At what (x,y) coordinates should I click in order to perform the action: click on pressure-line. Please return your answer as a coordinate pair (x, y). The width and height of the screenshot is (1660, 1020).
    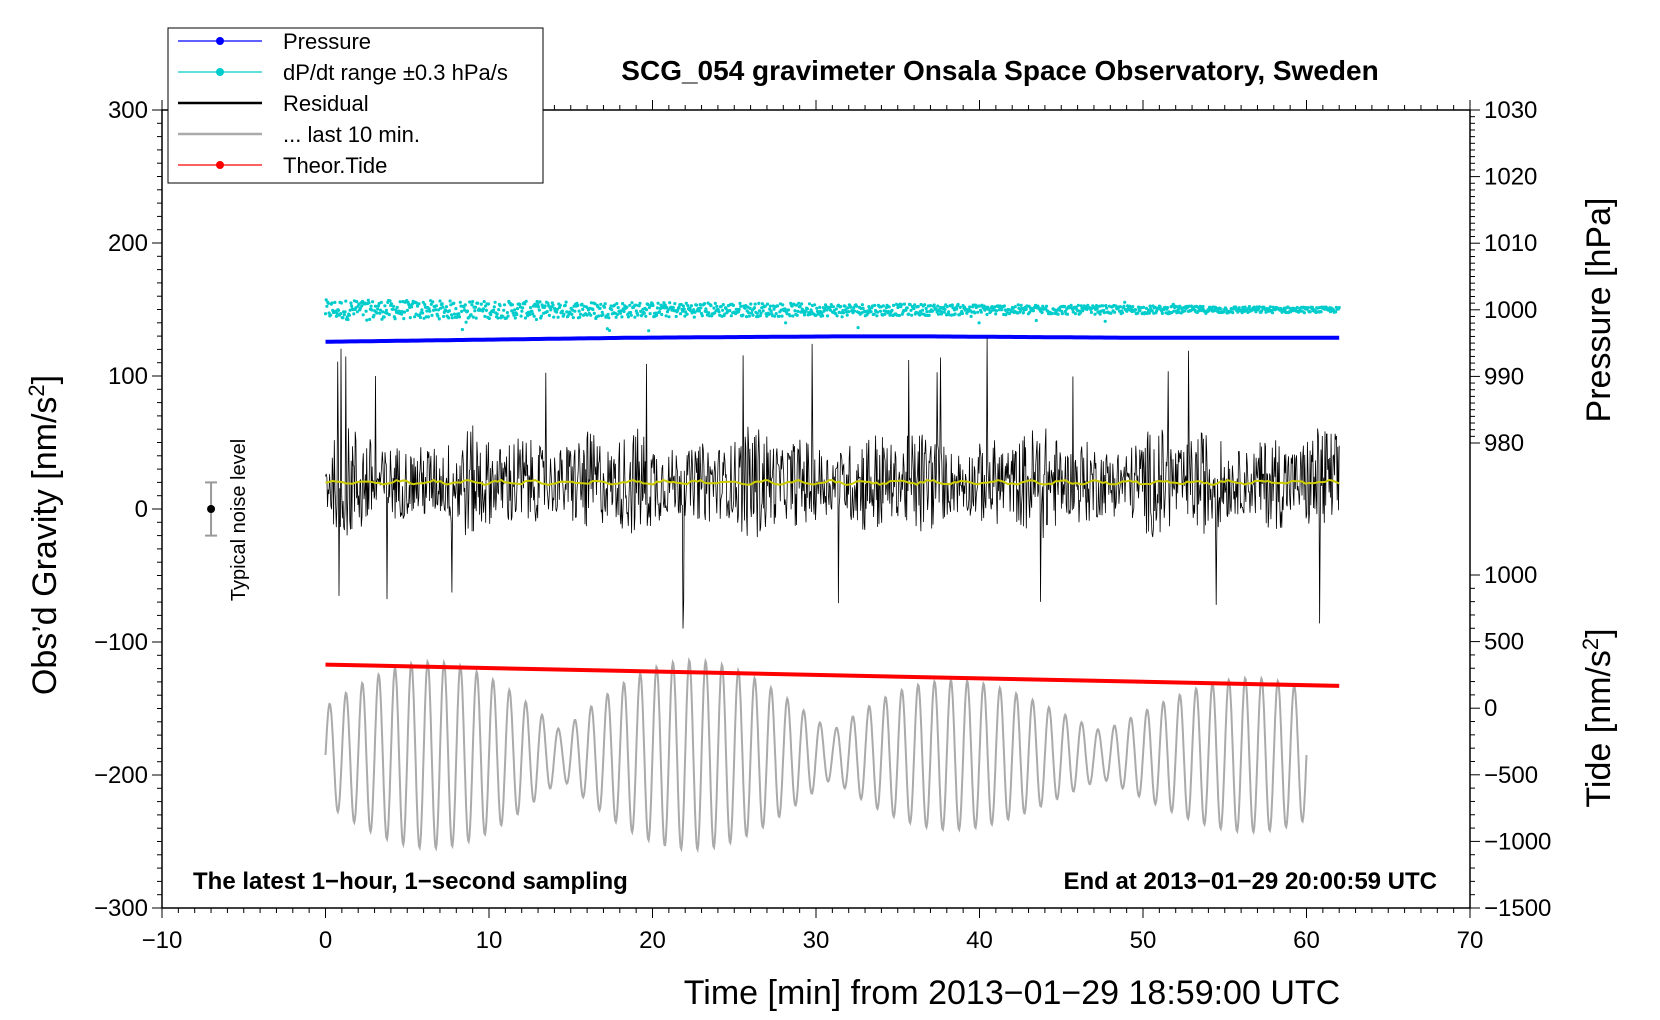
    Looking at the image, I should click on (832, 339).